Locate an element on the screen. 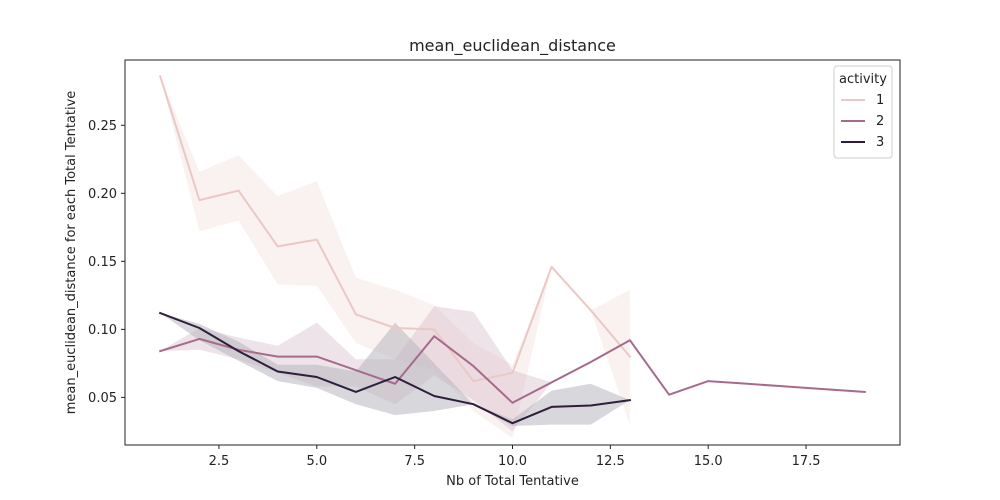  legend-label-1: 1 is located at coordinates (880, 100).